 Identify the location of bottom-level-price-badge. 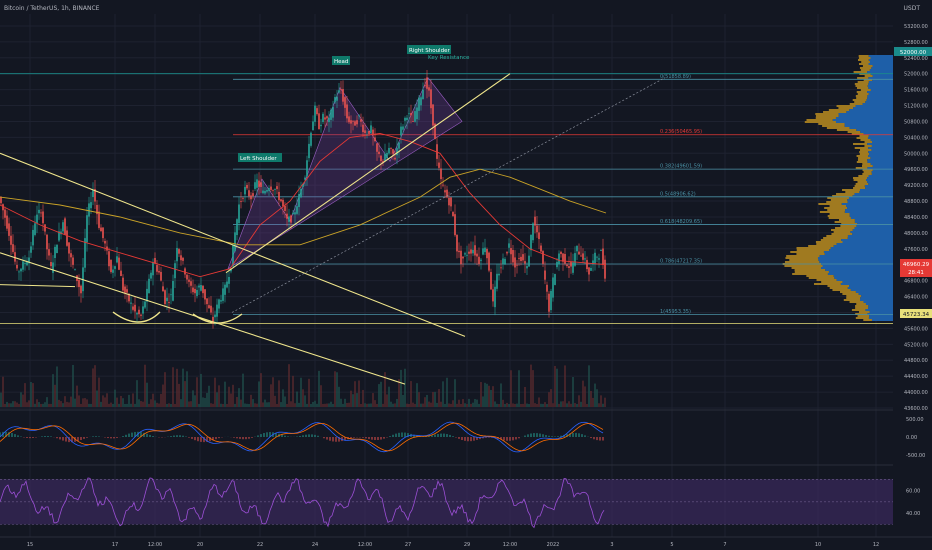
(916, 313).